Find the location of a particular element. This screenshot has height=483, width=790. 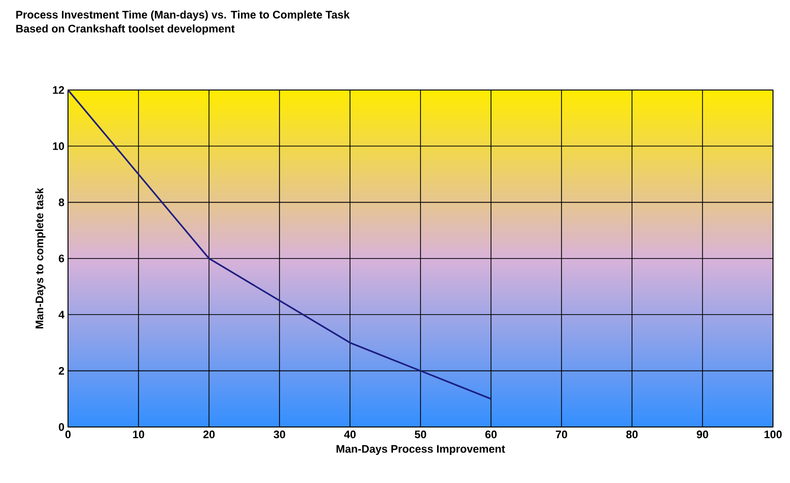

y-tick-label: 10 is located at coordinates (58, 146).